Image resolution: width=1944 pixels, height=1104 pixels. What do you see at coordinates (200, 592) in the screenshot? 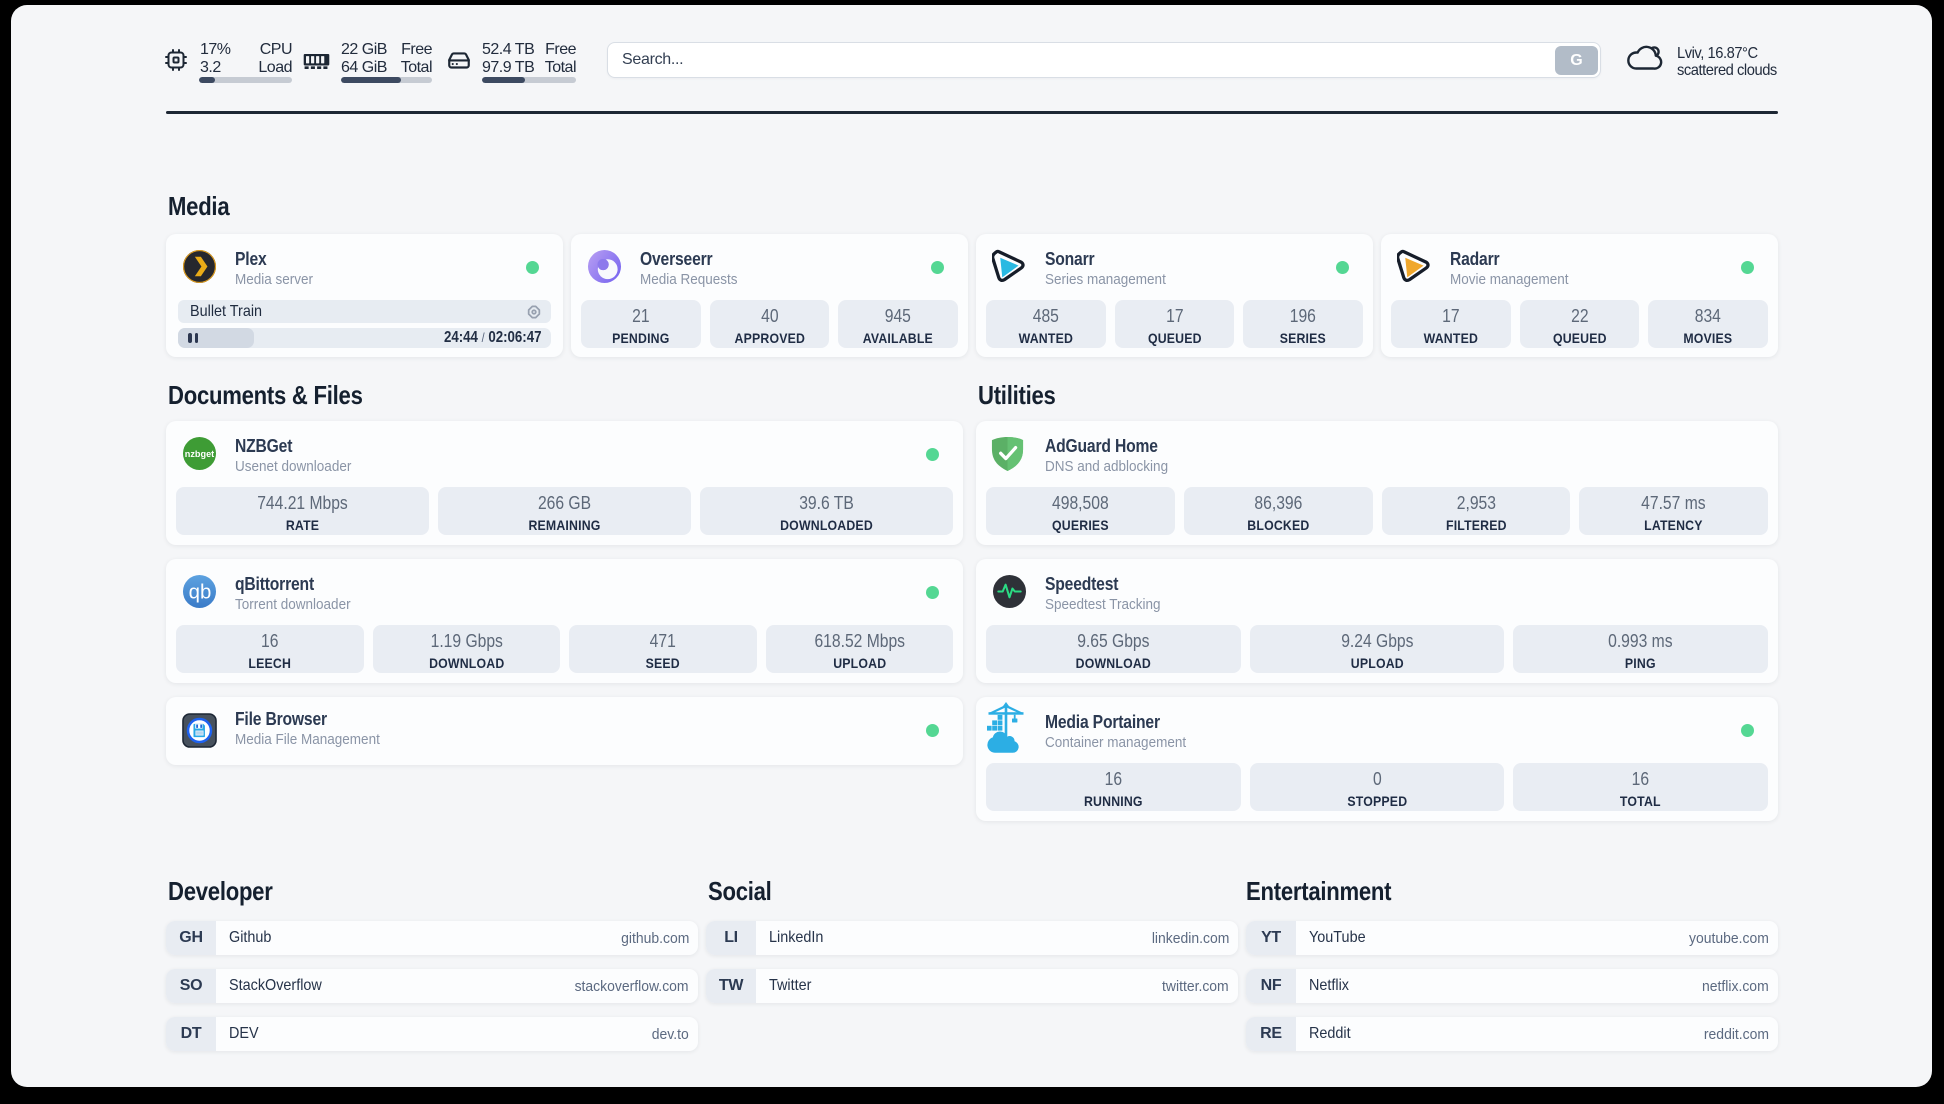
I see `svg-text: qb` at bounding box center [200, 592].